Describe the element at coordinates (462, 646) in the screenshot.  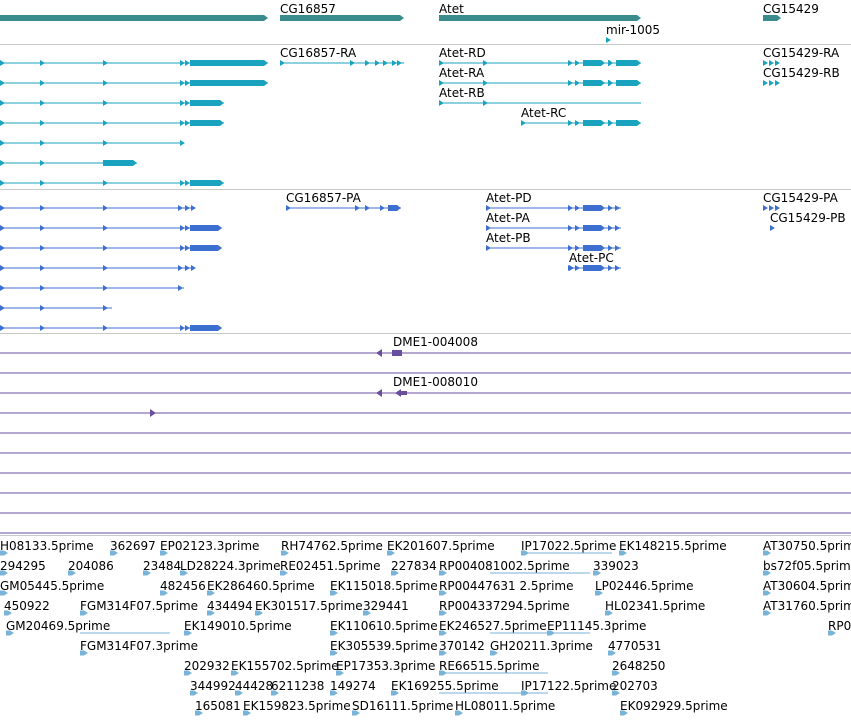
I see `est-label: 370142` at that location.